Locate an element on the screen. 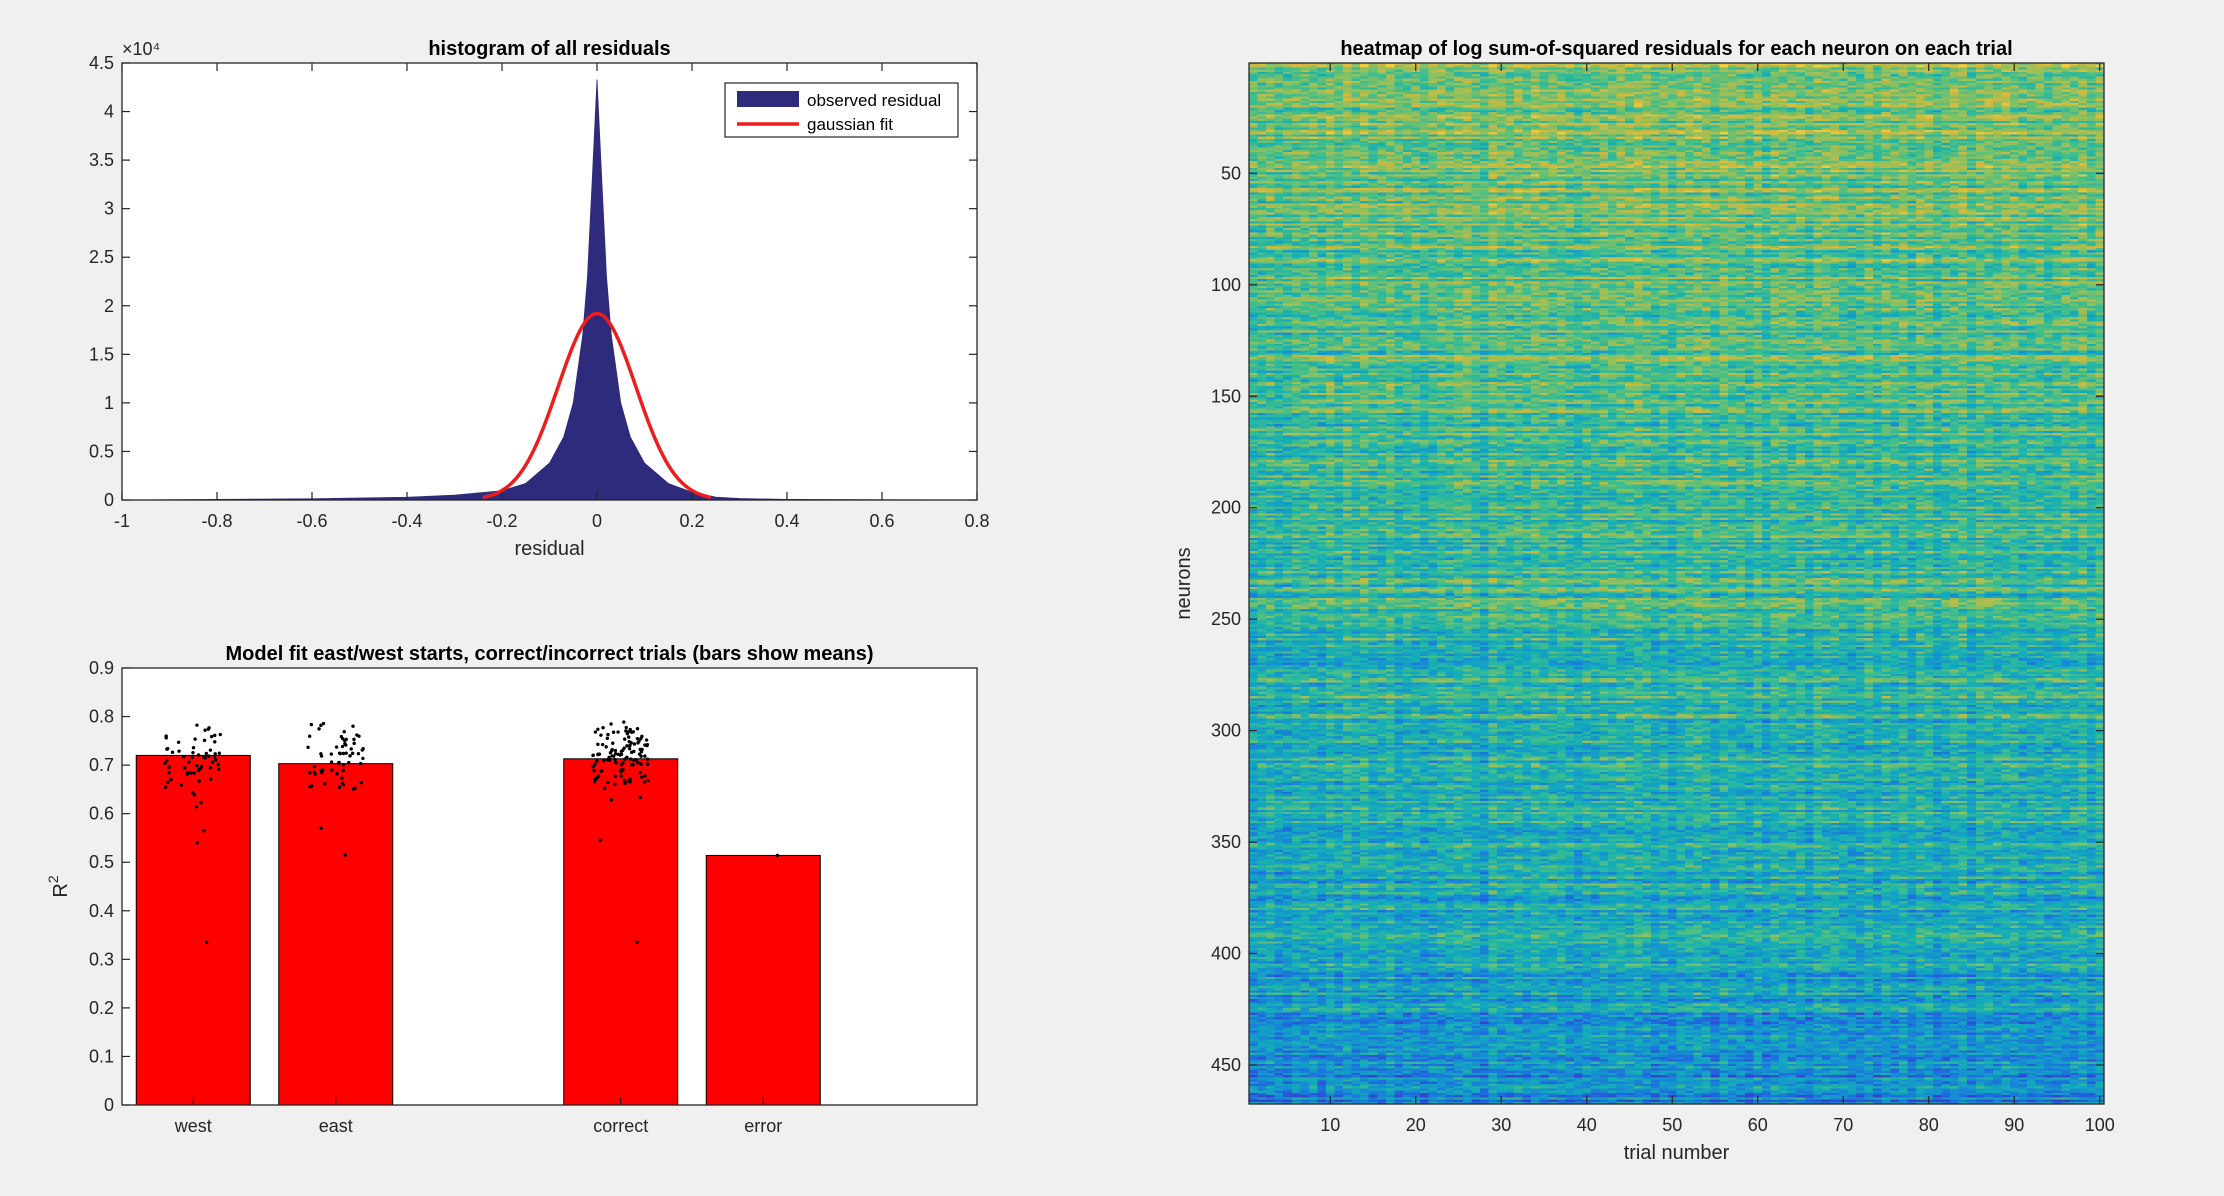  histogram-y-tick-label: 0.5 is located at coordinates (101, 451).